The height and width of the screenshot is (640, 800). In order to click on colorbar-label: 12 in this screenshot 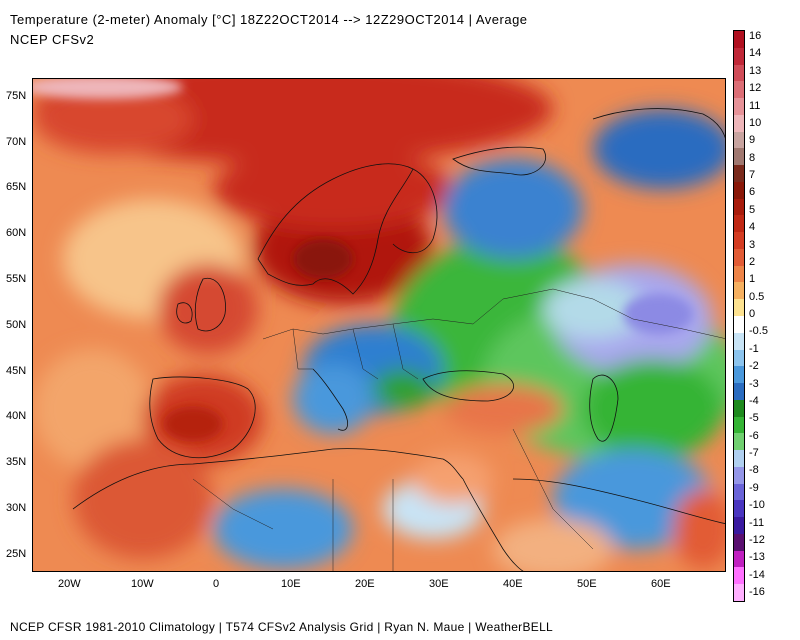, I will do `click(755, 88)`.